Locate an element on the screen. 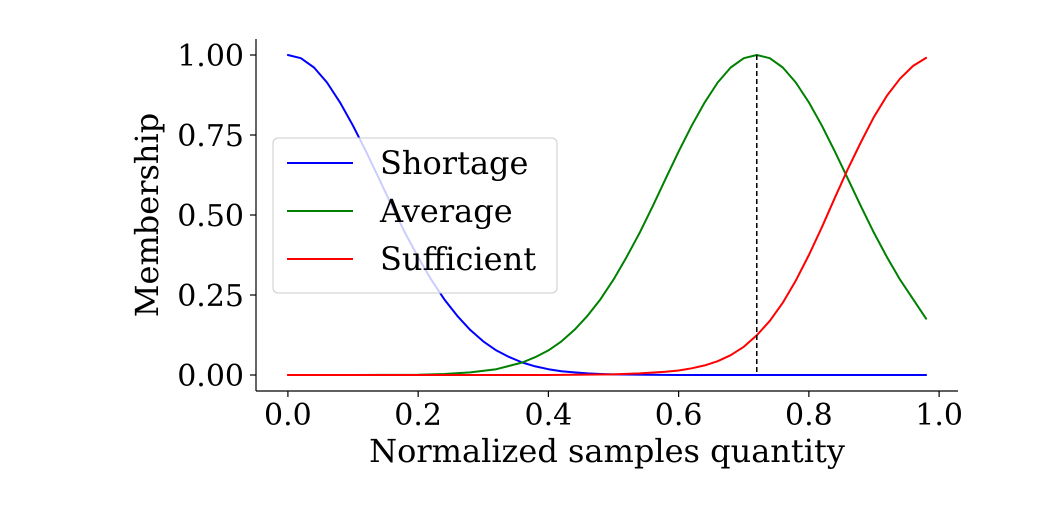 This screenshot has width=1038, height=514. y-tick-label: 0.25 is located at coordinates (210, 296).